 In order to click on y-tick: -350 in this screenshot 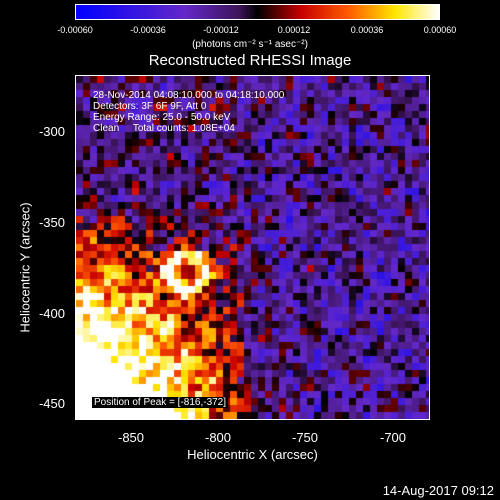, I will do `click(51, 222)`.